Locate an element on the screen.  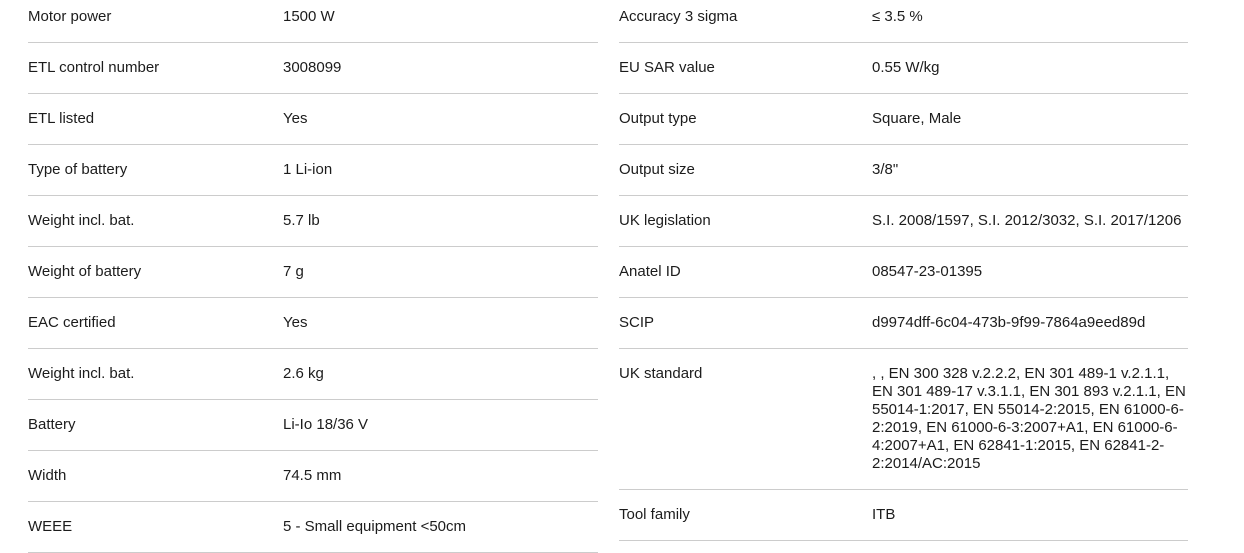
spec-value: Li-Io 18/36 V is located at coordinates (326, 424).